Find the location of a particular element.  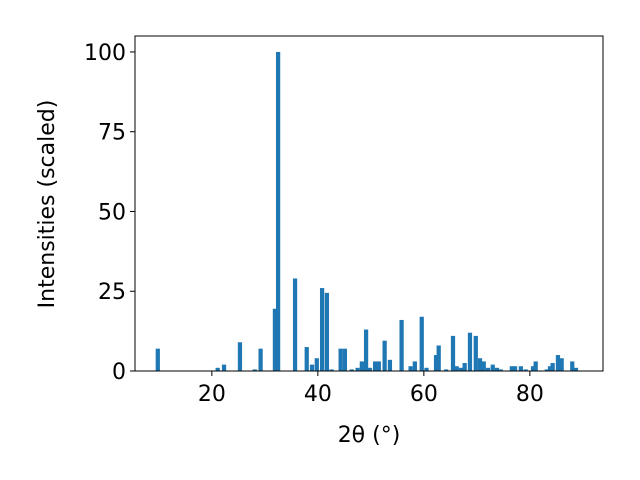

y-axis-label: Intensities (scaled) is located at coordinates (47, 204).